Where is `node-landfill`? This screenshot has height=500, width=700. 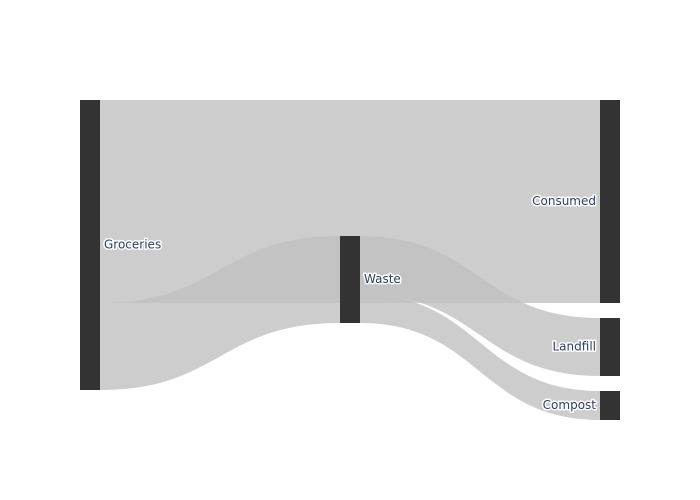
node-landfill is located at coordinates (610, 347).